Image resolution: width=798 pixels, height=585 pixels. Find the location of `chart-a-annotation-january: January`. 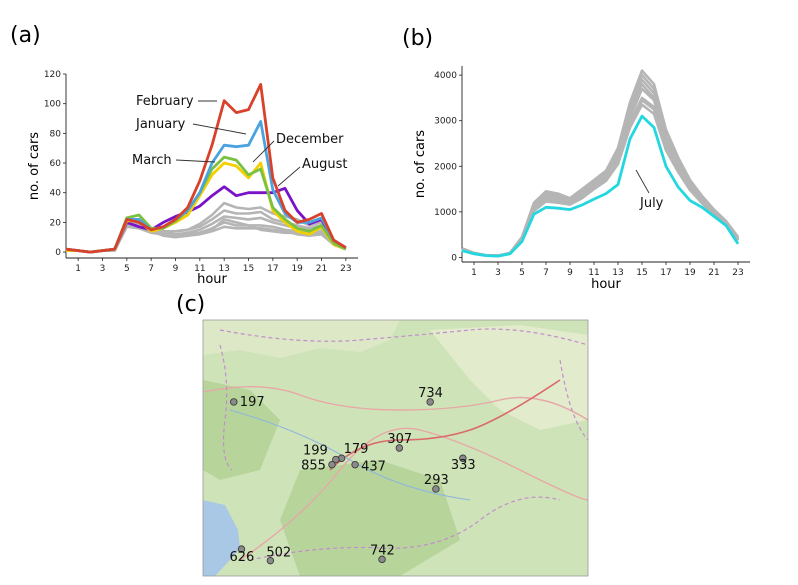

chart-a-annotation-january: January is located at coordinates (160, 124).